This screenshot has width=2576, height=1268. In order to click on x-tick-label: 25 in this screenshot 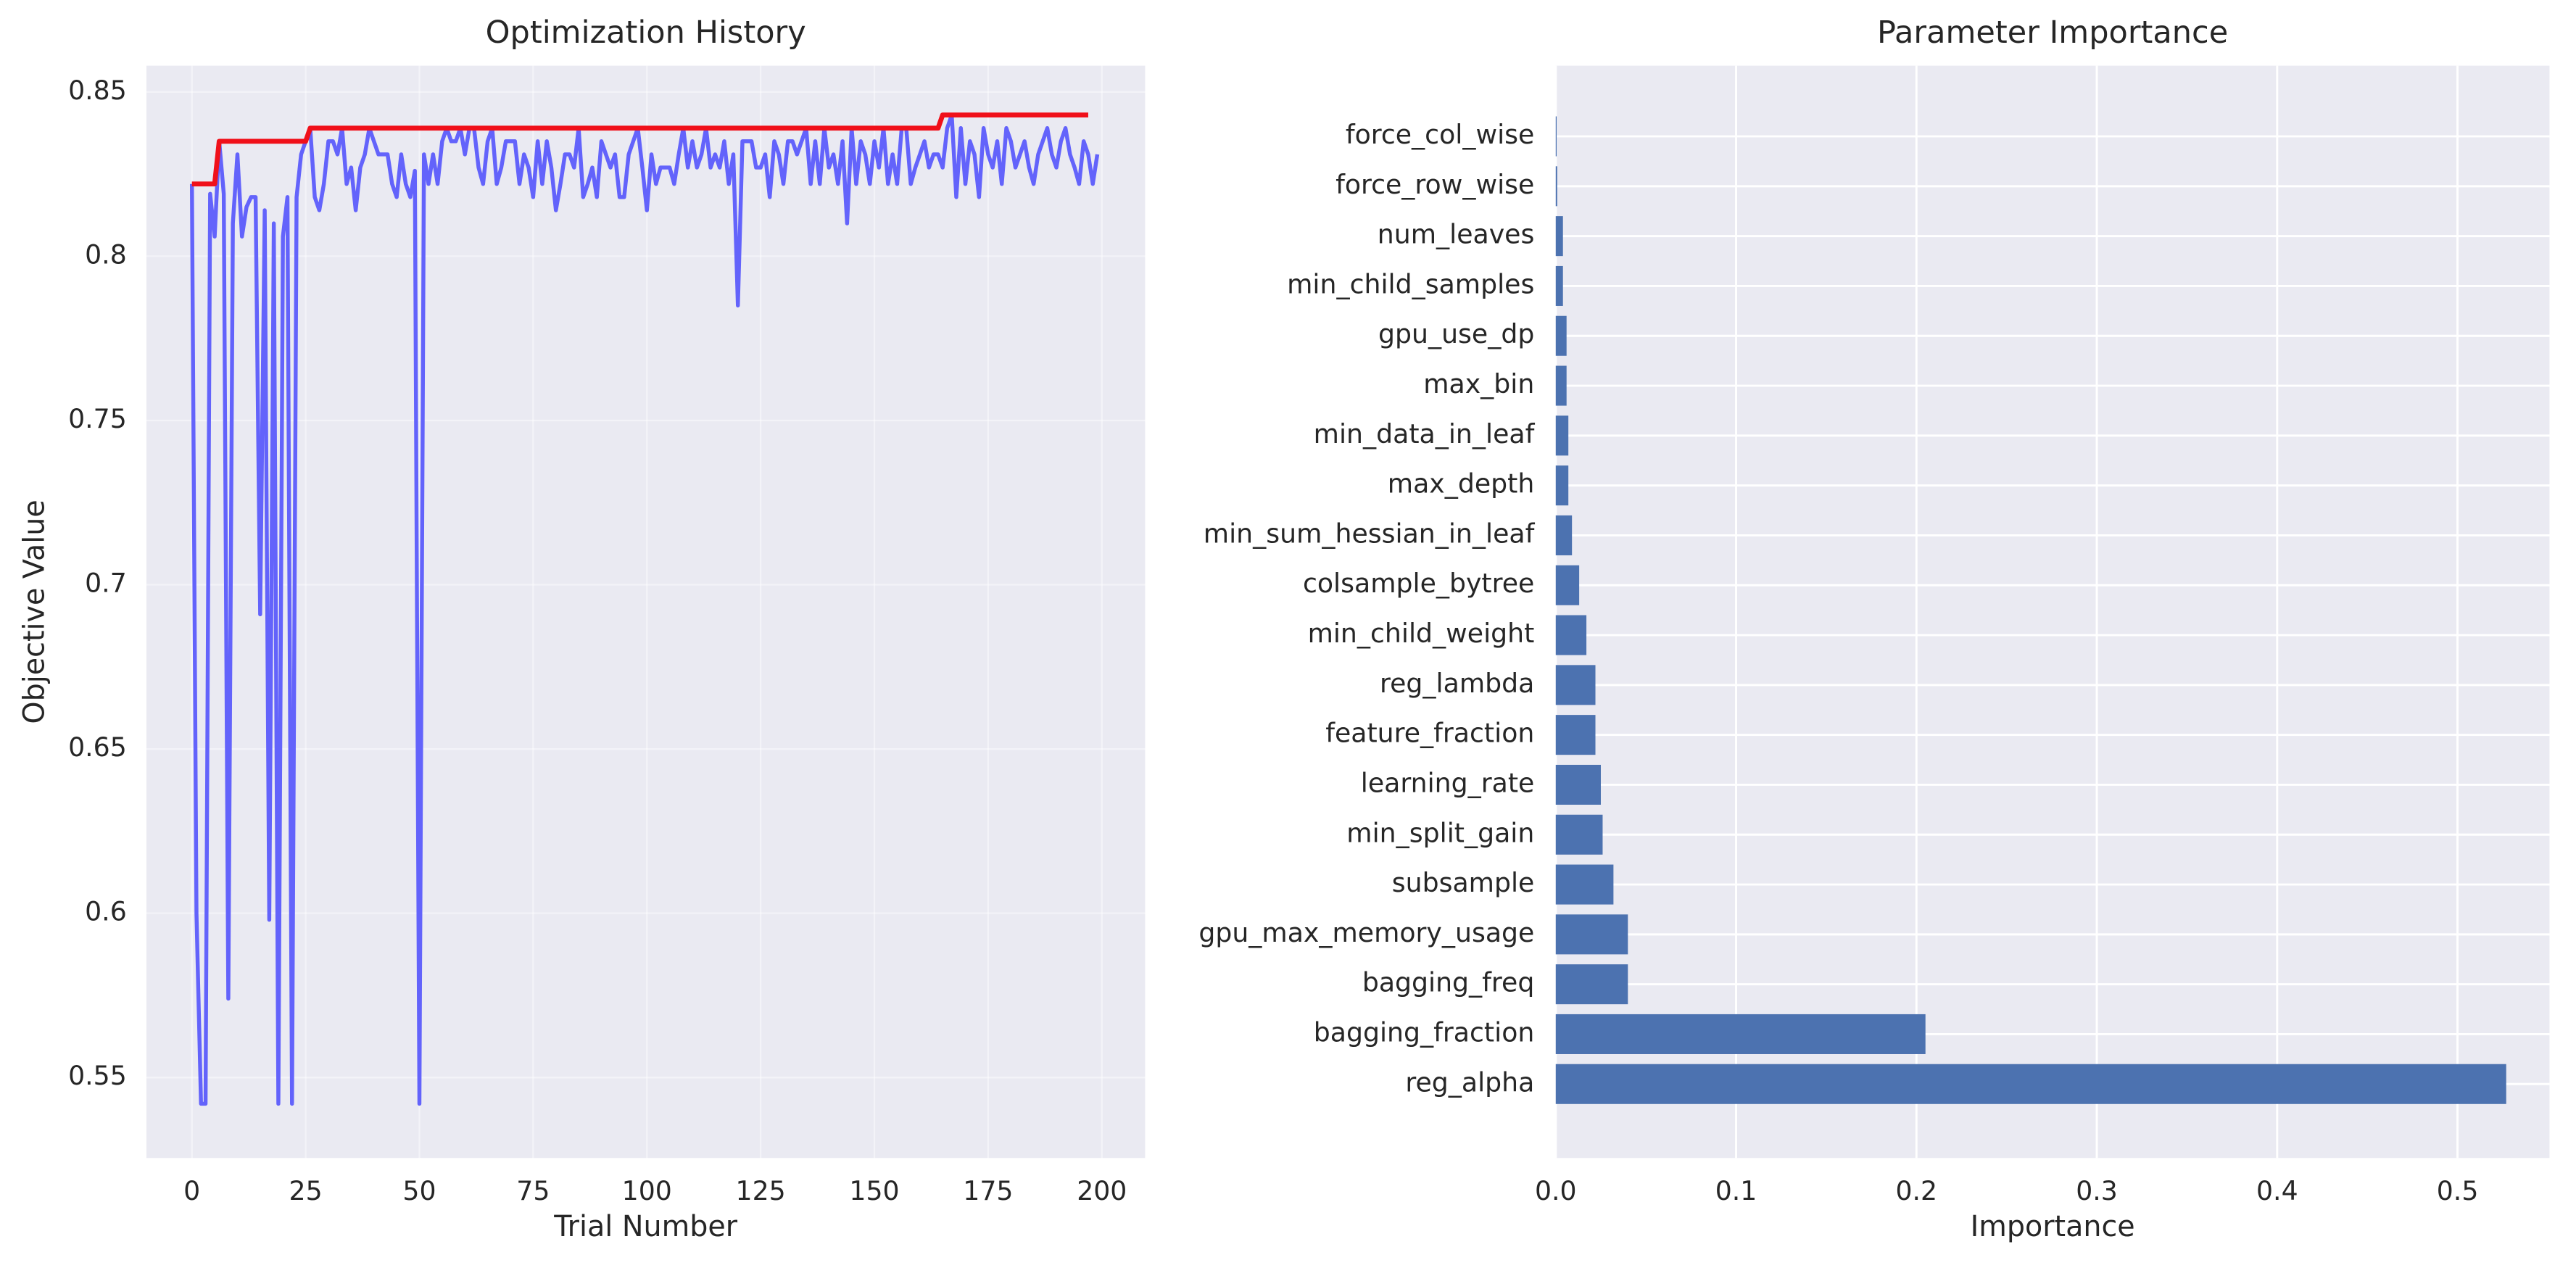, I will do `click(306, 1190)`.